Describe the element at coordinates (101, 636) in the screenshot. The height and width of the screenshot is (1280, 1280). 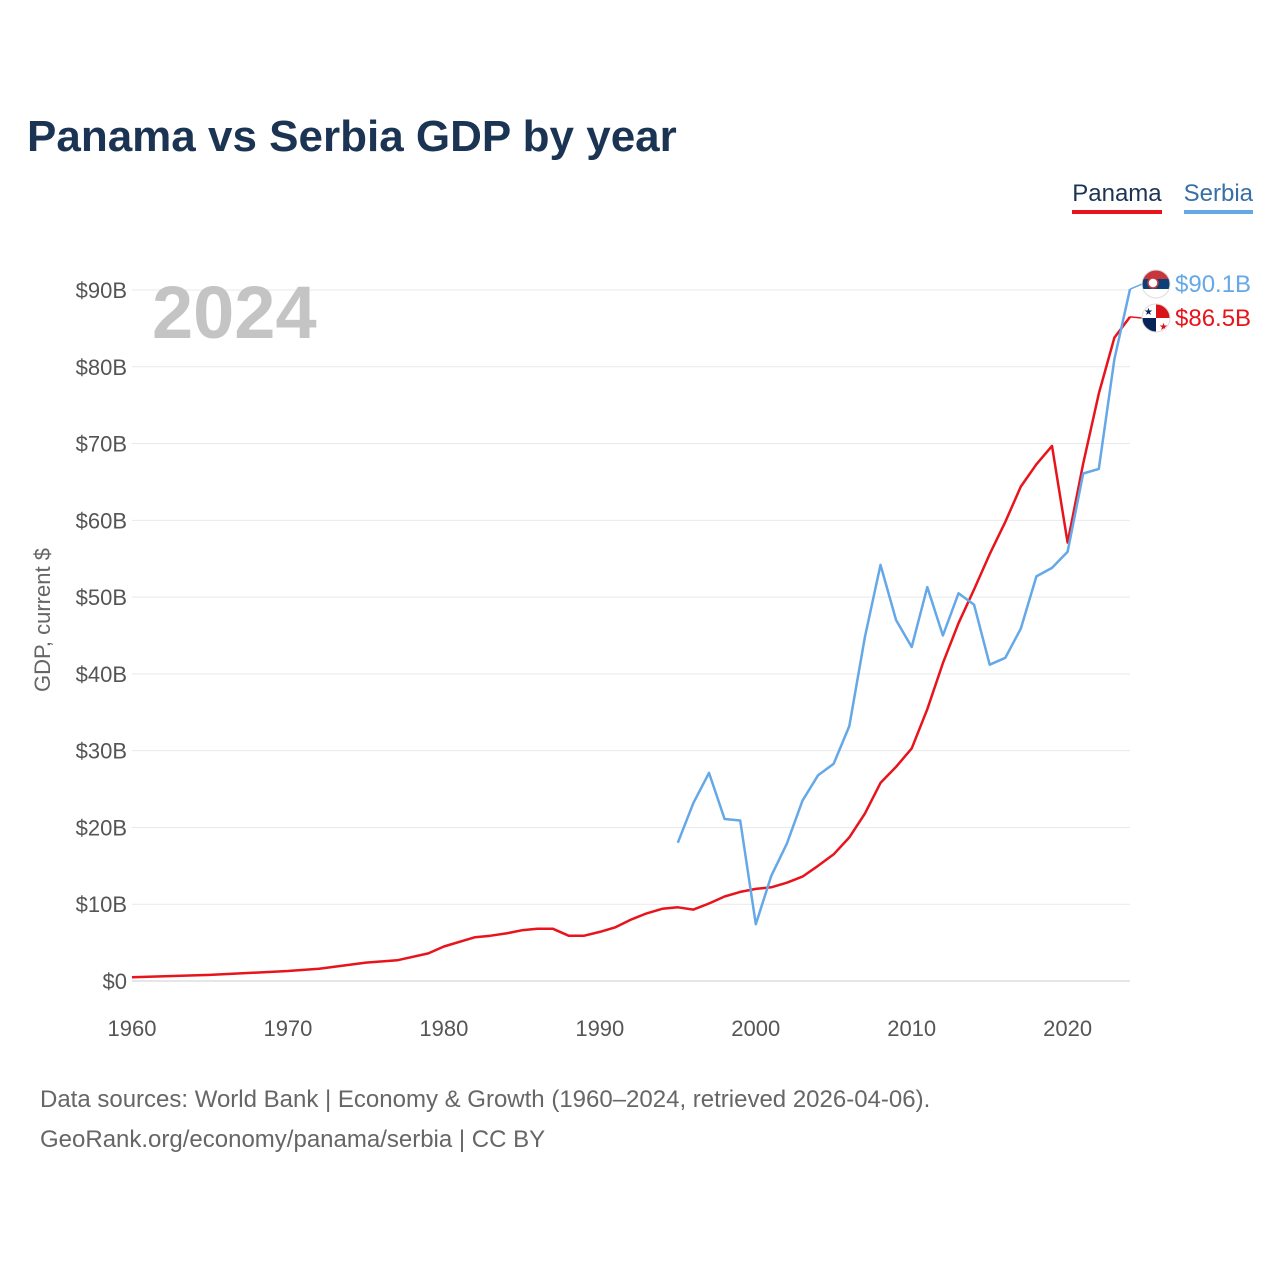
I see `y-axis-ticks: $0 $10B $20B $30B $40B $50B $60B $70B $80B $90B` at that location.